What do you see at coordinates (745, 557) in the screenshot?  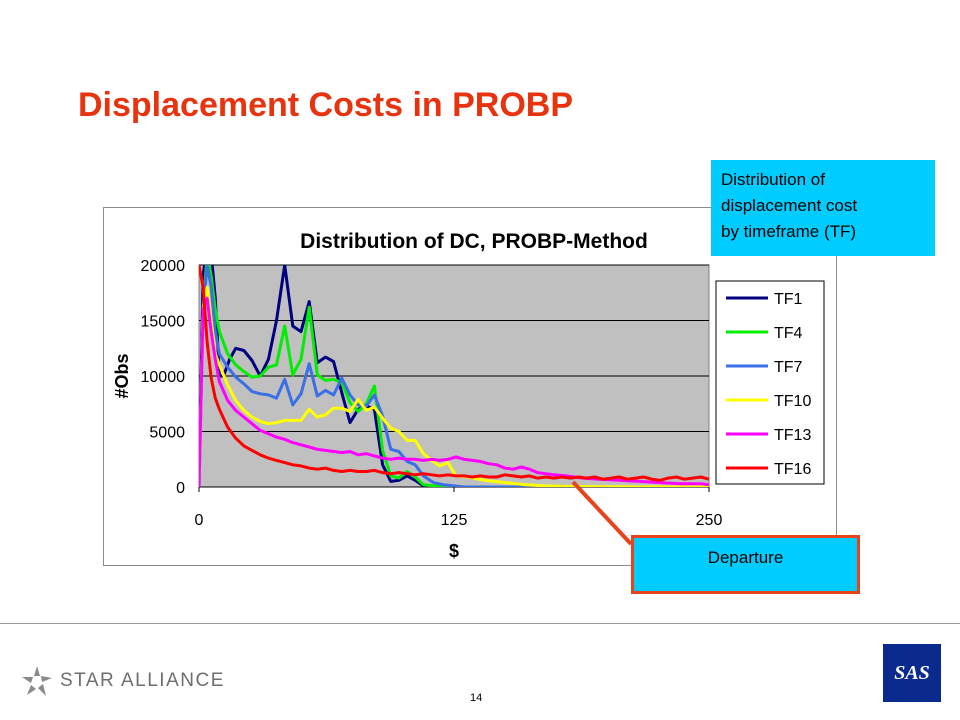 I see `departure-label: Departure` at bounding box center [745, 557].